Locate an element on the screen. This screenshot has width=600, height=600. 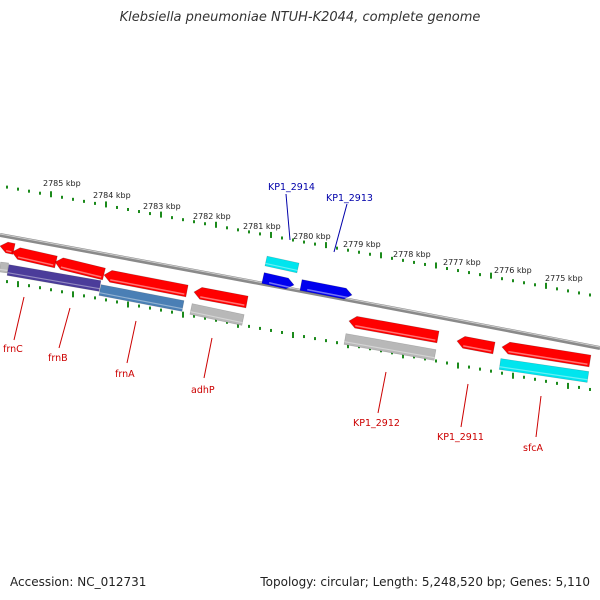
gene-arrow-KP1_2913-sheen is located at coordinates (328, 293).